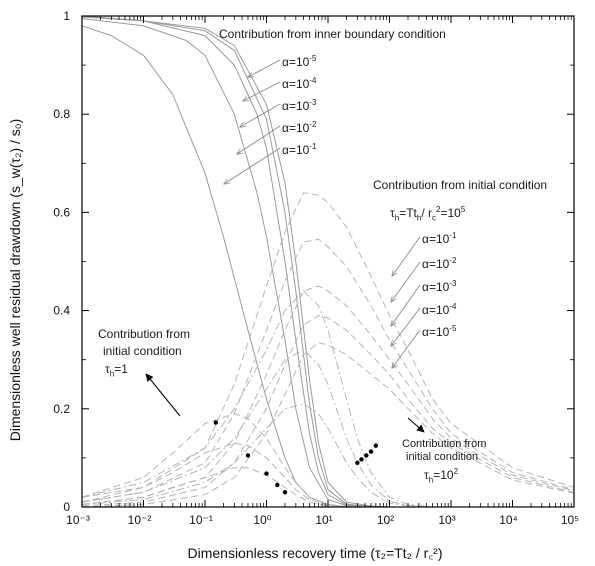  Describe the element at coordinates (78, 520) in the screenshot. I see `x-tick-label-0: 10⁻³` at that location.